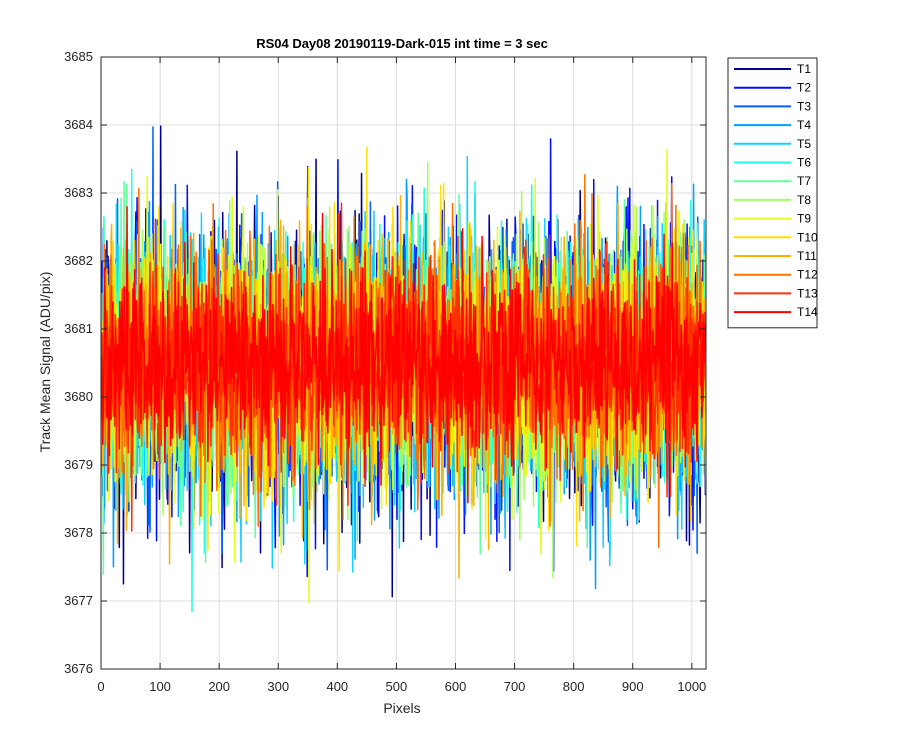 This screenshot has width=900, height=750. I want to click on legend-label-t1: T1, so click(804, 69).